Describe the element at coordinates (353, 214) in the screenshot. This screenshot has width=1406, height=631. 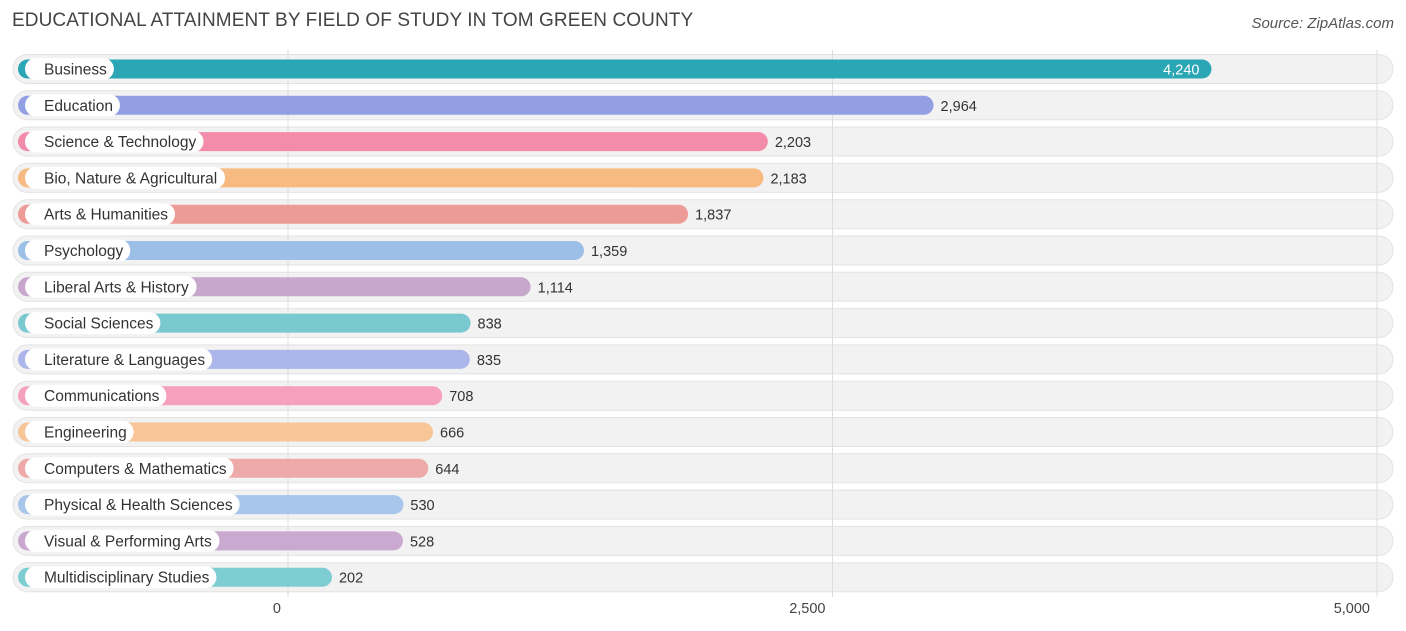
I see `bar-arts-humanities` at that location.